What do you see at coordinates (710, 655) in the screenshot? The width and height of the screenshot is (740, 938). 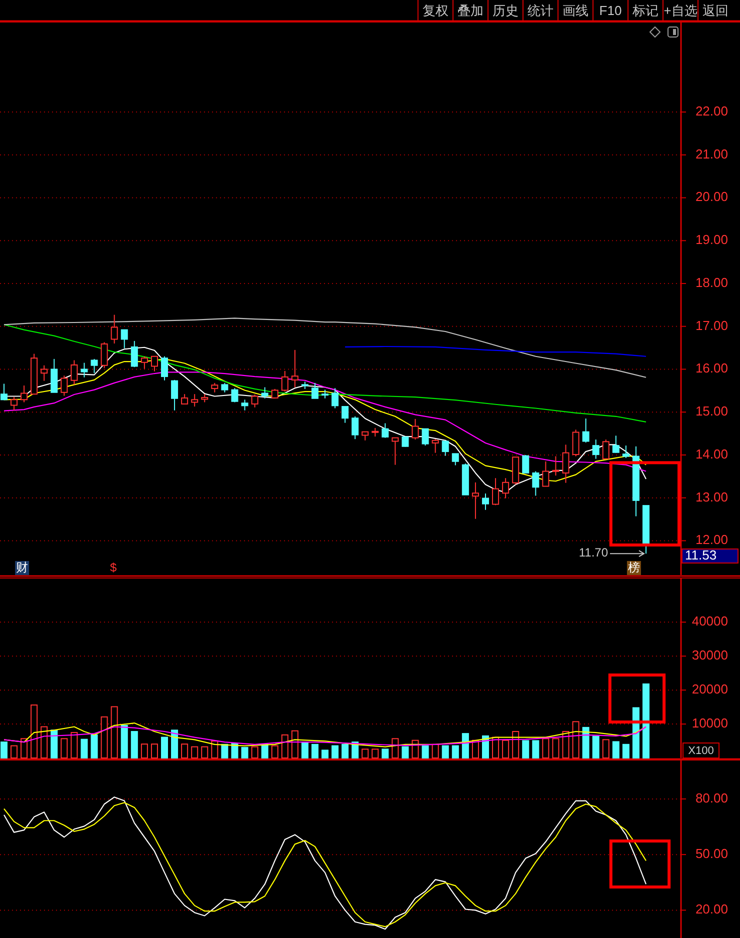 I see `y-tick-label: 30000` at bounding box center [710, 655].